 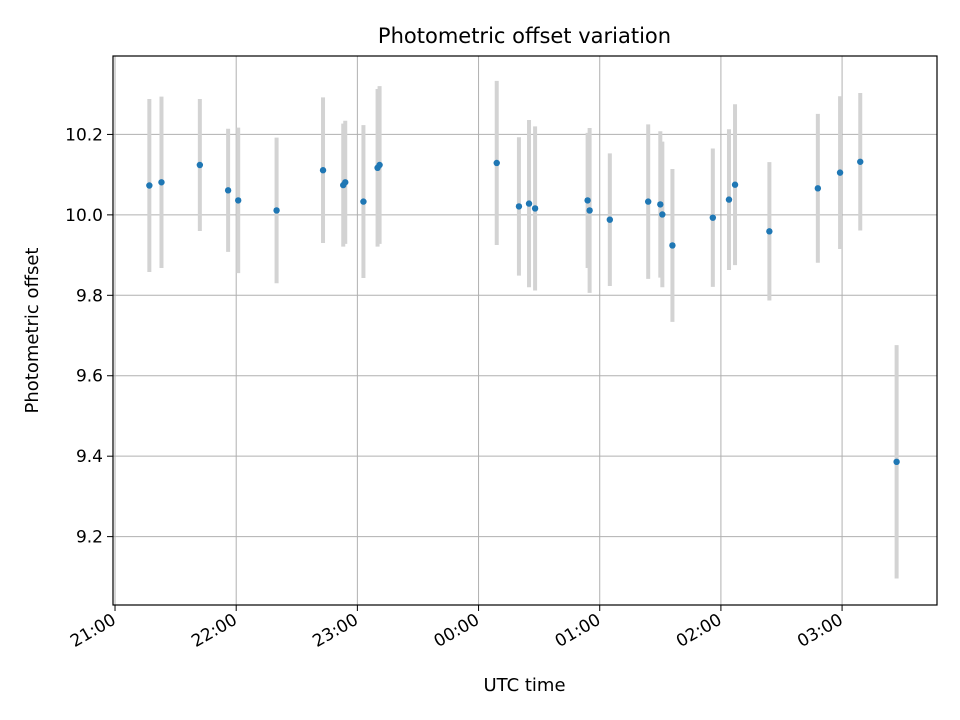 I want to click on y-tick-label: 9.2, so click(x=89, y=538).